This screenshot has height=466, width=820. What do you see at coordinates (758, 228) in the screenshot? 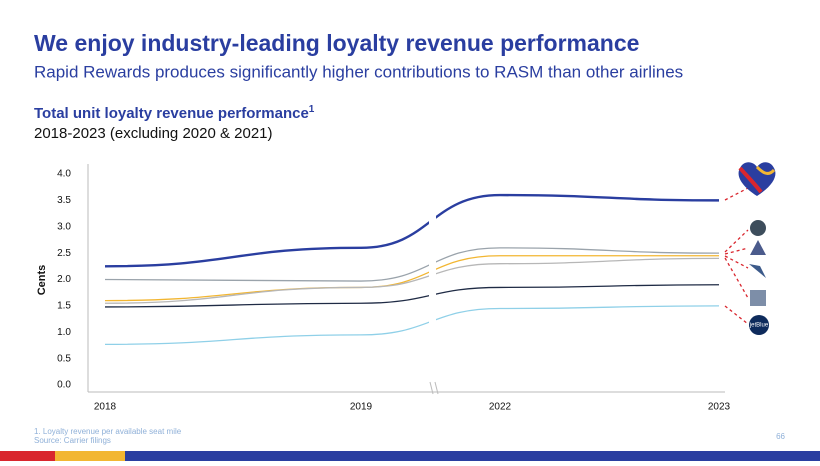
I see `alaska-logo` at bounding box center [758, 228].